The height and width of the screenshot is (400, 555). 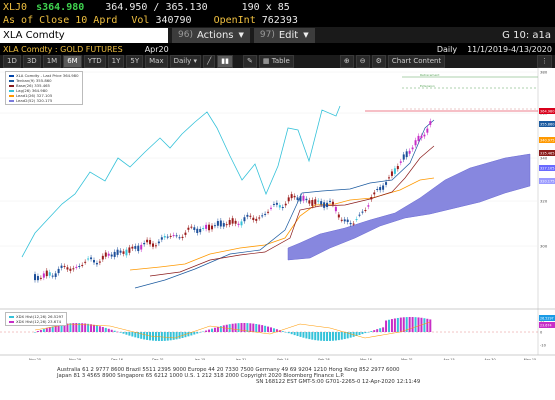 What do you see at coordinates (526, 35) in the screenshot?
I see `page-indicator: G 10: a1a` at bounding box center [526, 35].